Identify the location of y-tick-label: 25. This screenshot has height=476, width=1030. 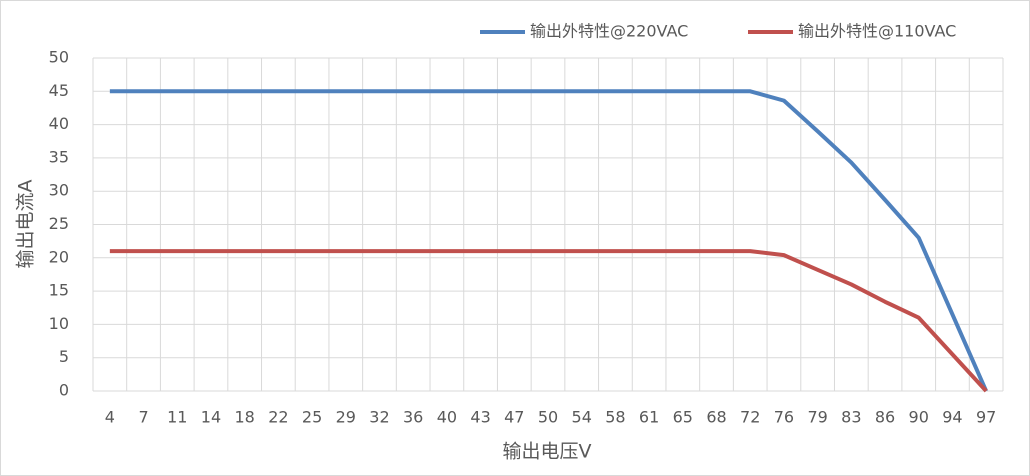
(59, 223).